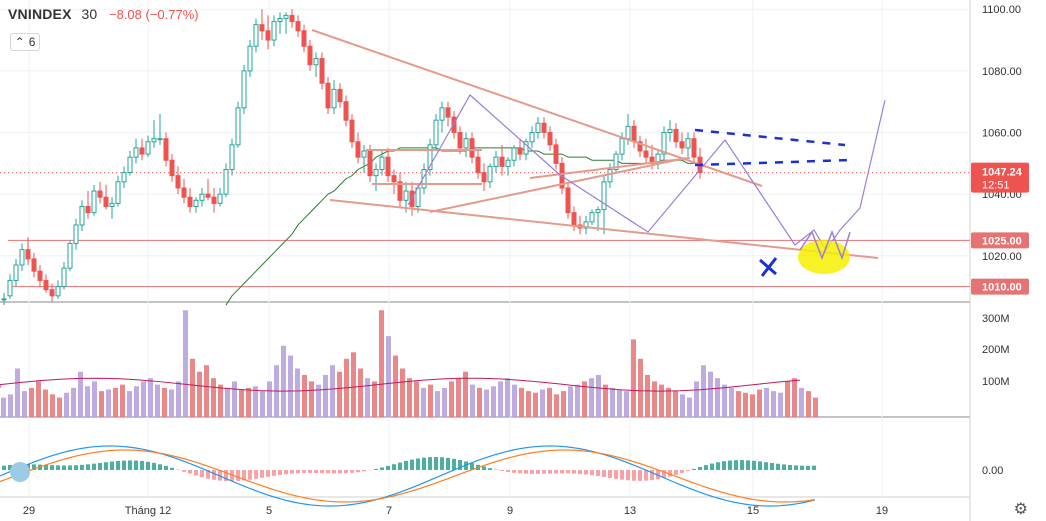 This screenshot has width=1046, height=521. I want to click on level-badge, so click(1000, 240).